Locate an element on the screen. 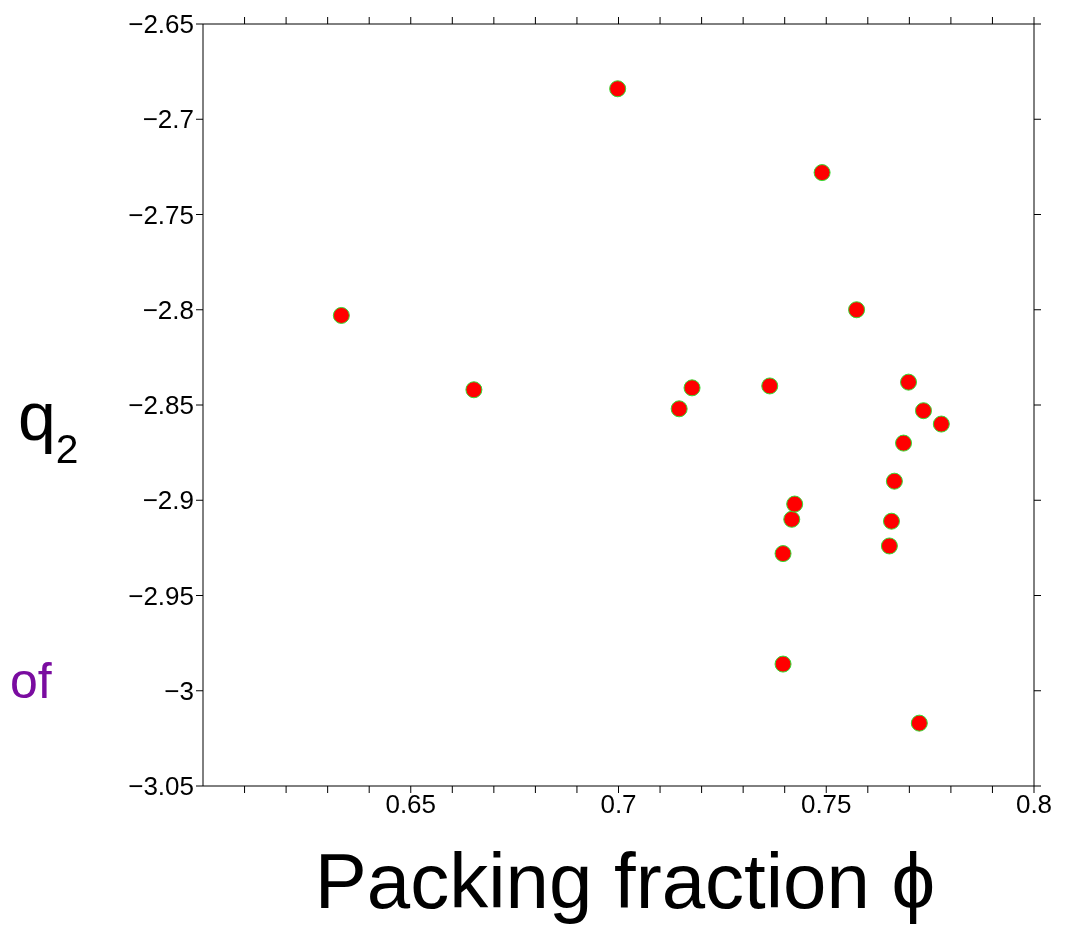 The height and width of the screenshot is (949, 1074). text: of is located at coordinates (31, 681).